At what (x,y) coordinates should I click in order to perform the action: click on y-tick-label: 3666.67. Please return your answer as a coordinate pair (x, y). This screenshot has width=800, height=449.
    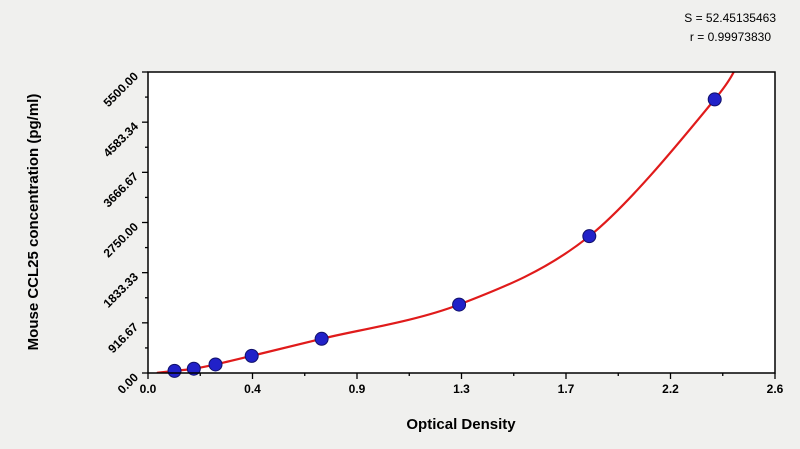
    Looking at the image, I should click on (121, 189).